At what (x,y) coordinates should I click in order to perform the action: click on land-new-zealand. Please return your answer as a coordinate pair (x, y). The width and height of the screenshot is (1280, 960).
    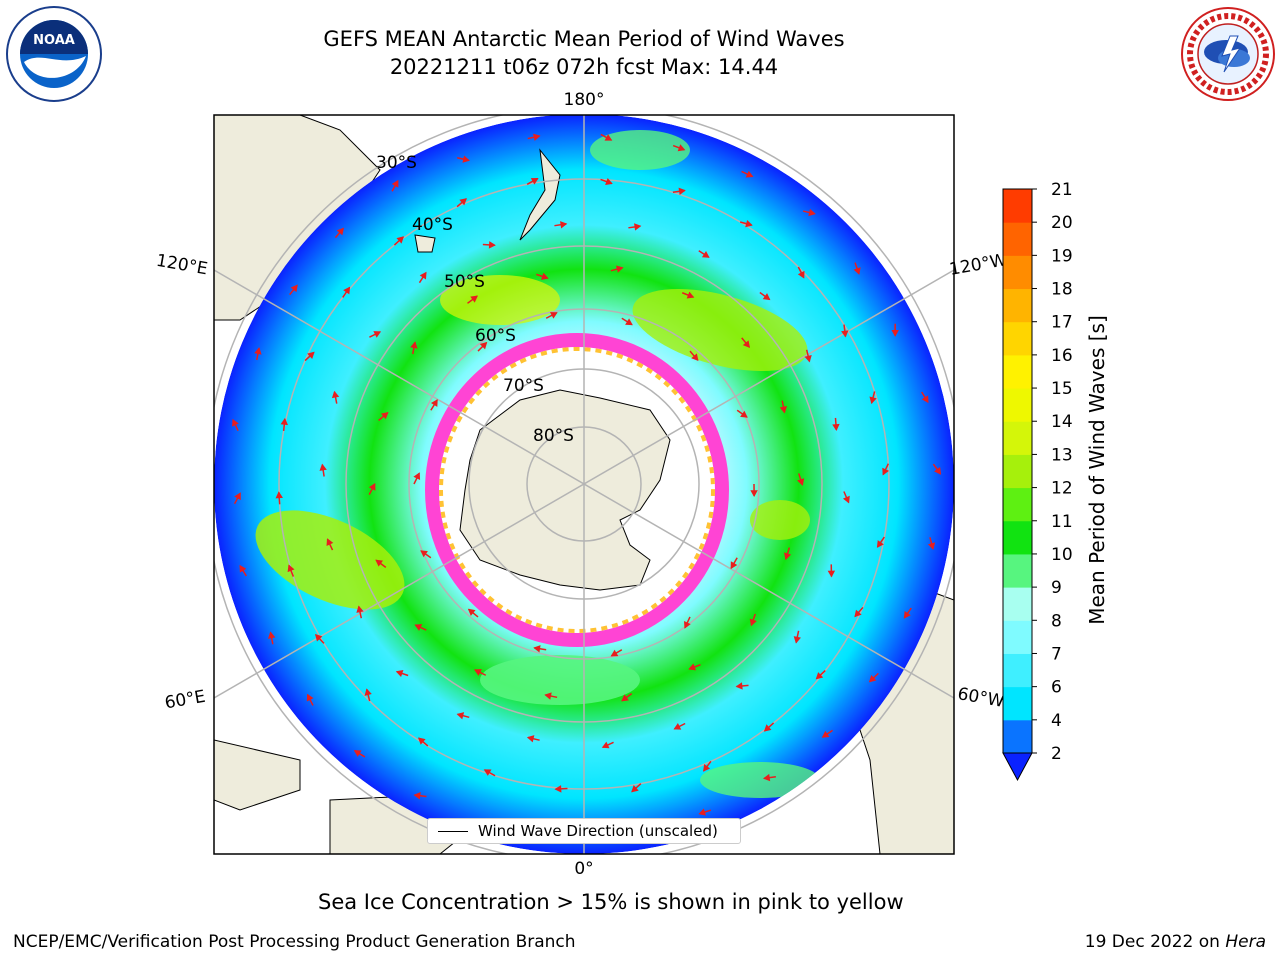
    Looking at the image, I should click on (540, 194).